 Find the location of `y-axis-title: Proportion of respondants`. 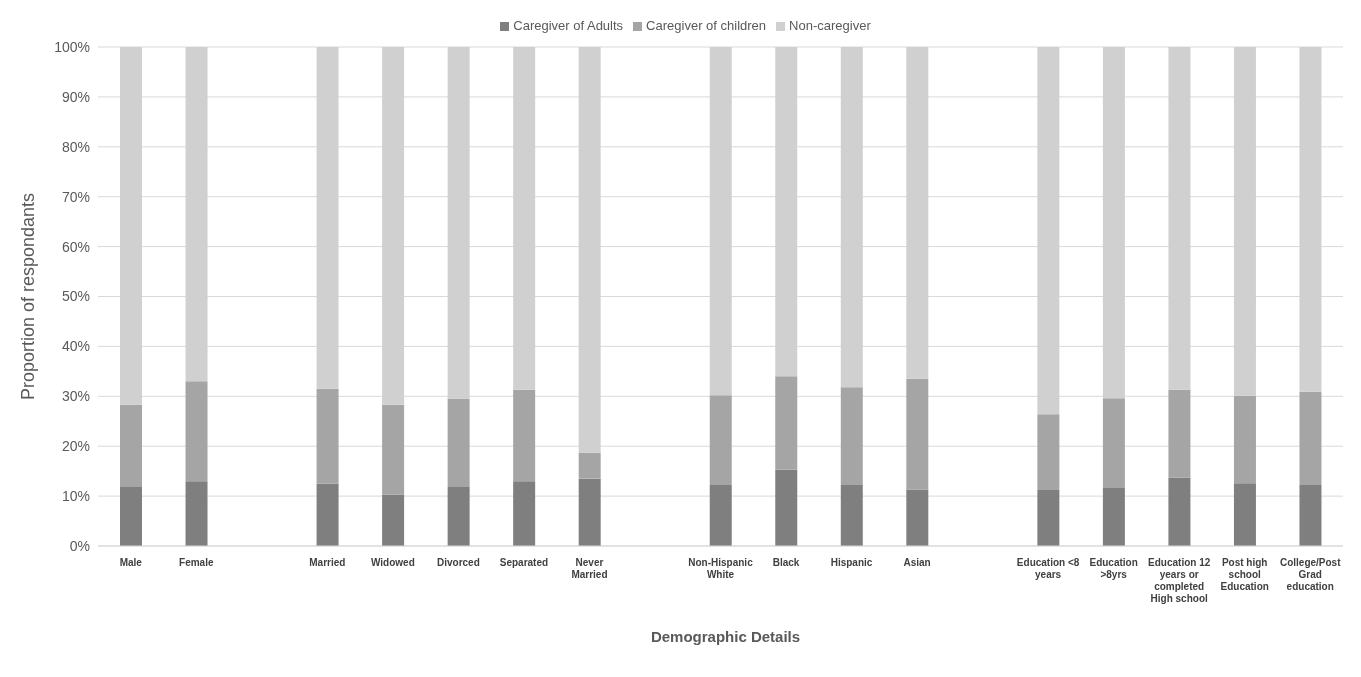

y-axis-title: Proportion of respondants is located at coordinates (28, 296).